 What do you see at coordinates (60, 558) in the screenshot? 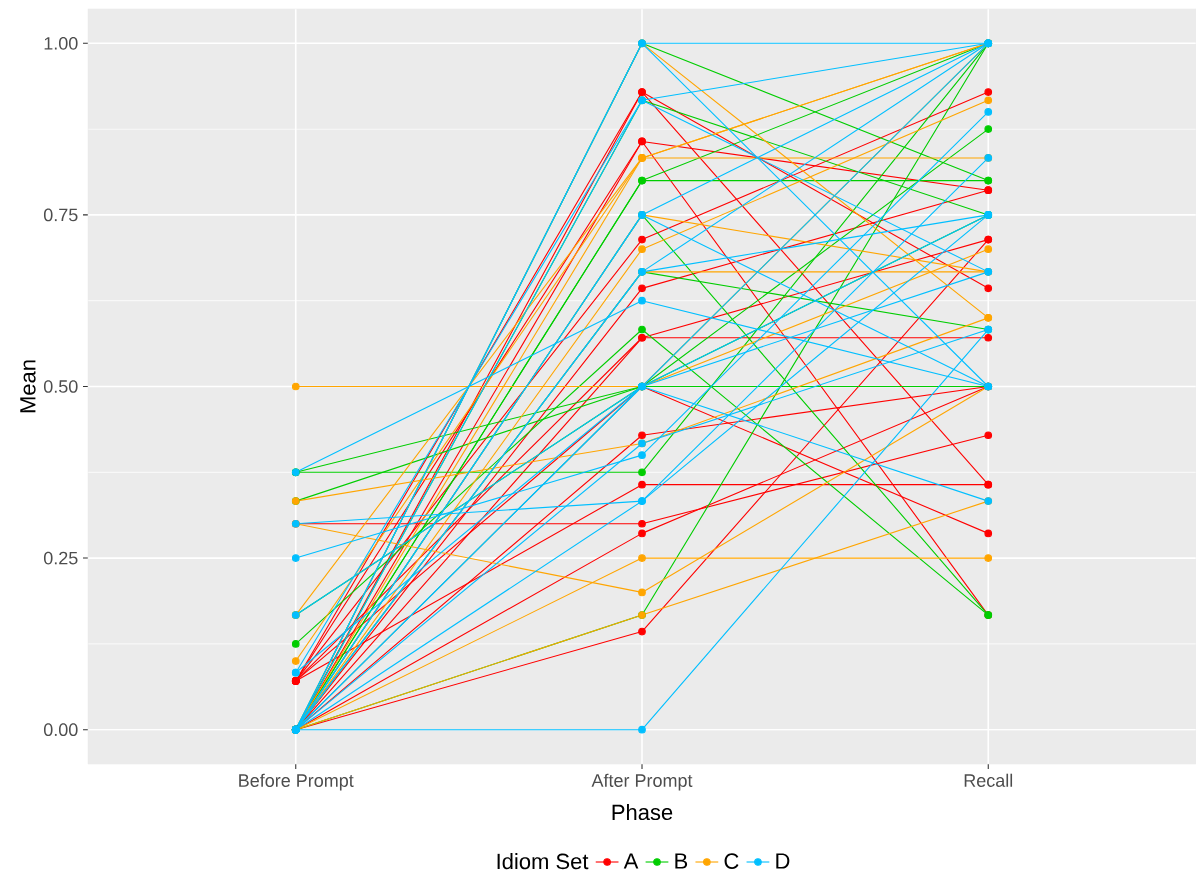
I see `y-tick-label: 0.25` at bounding box center [60, 558].